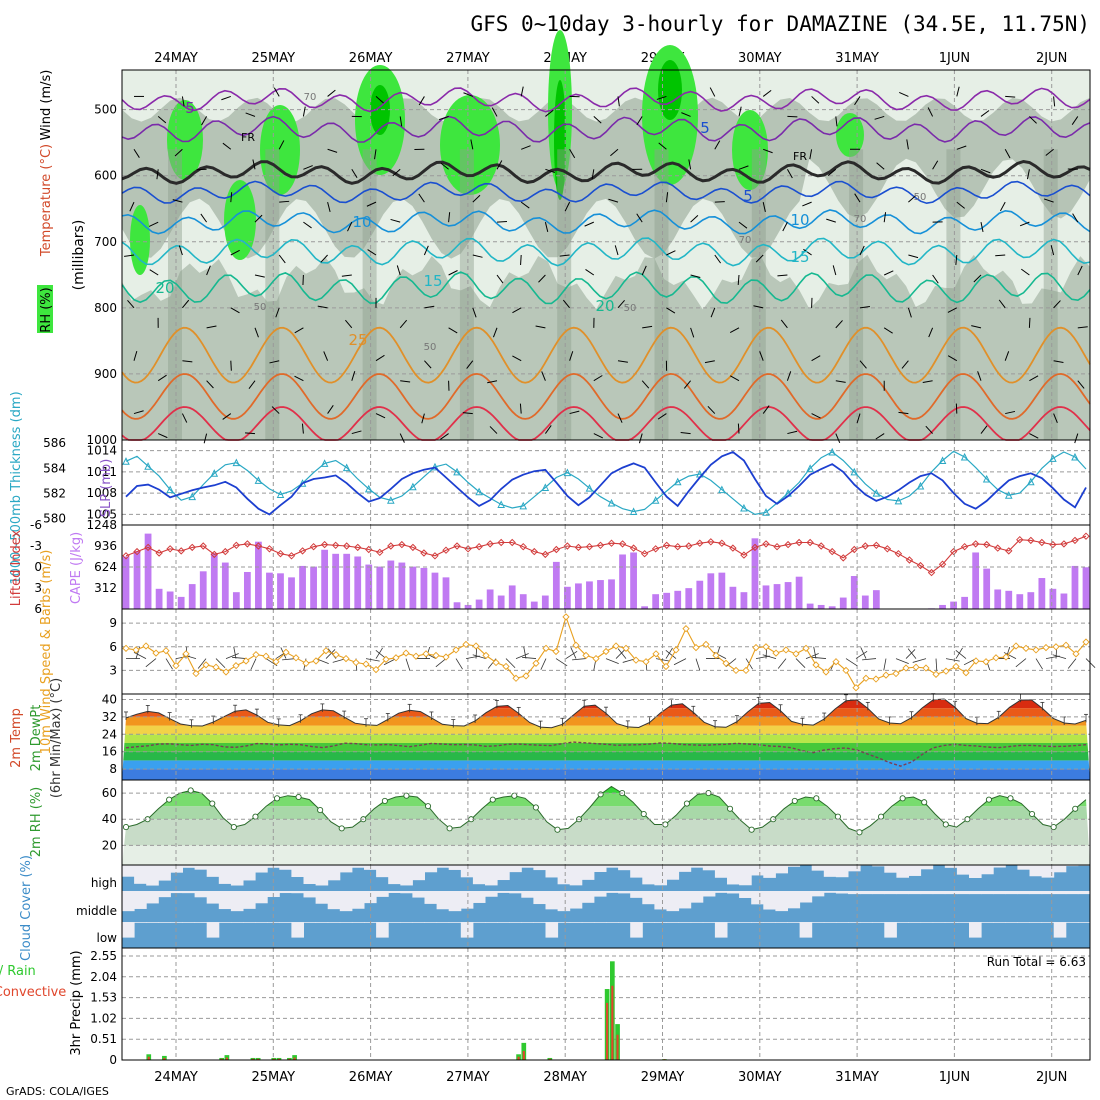  What do you see at coordinates (105, 176) in the screenshot?
I see `pressure-tick: 600` at bounding box center [105, 176].